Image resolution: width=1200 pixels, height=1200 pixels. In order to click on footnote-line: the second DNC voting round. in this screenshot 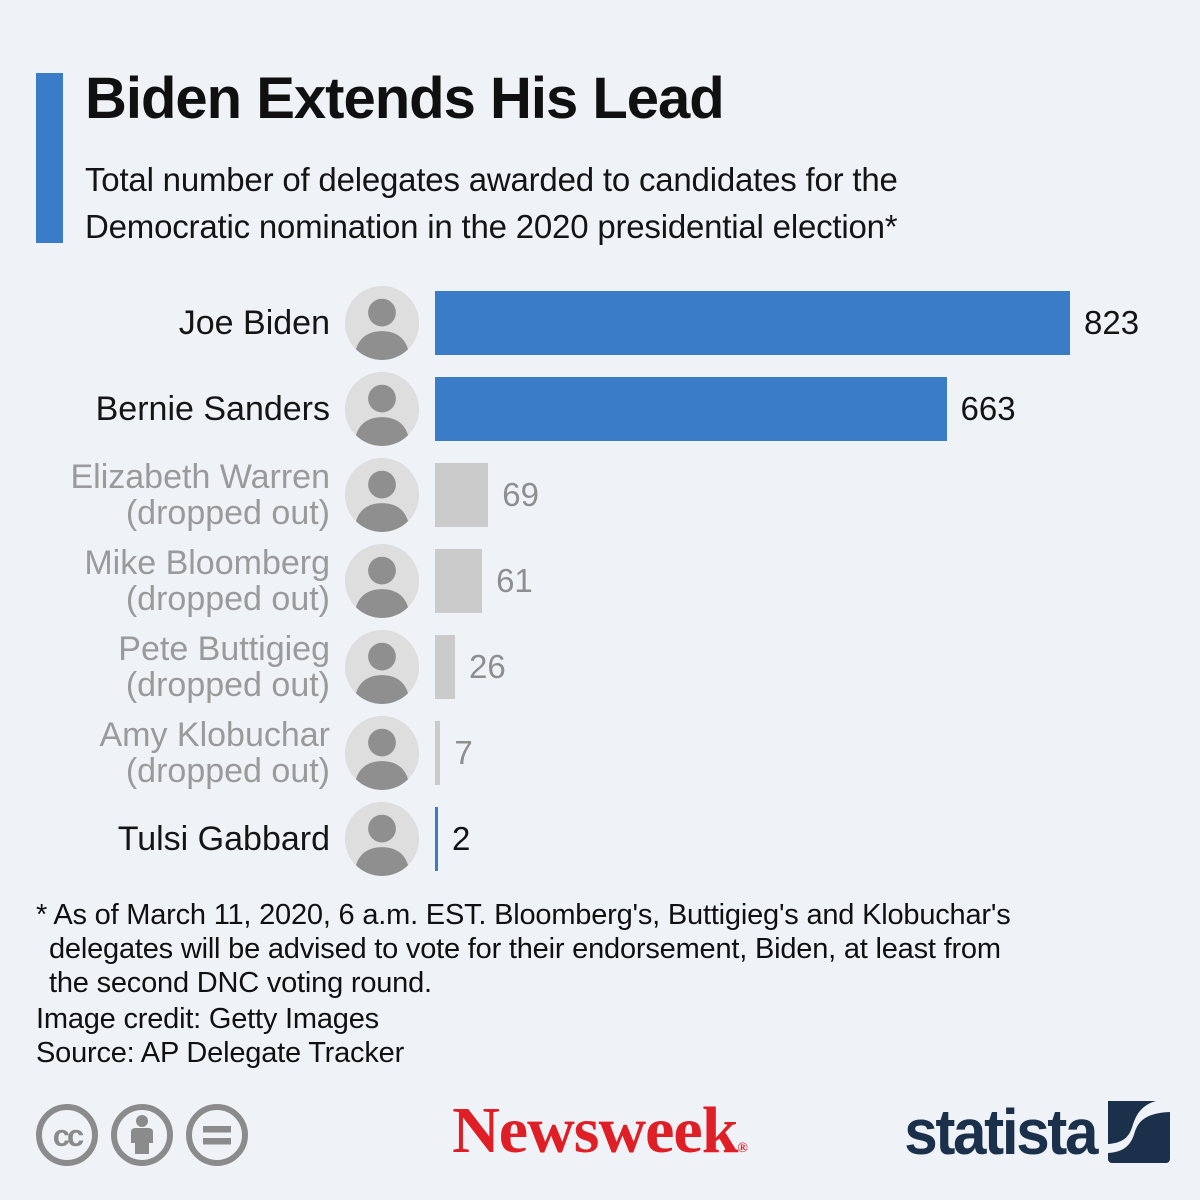, I will do `click(240, 983)`.